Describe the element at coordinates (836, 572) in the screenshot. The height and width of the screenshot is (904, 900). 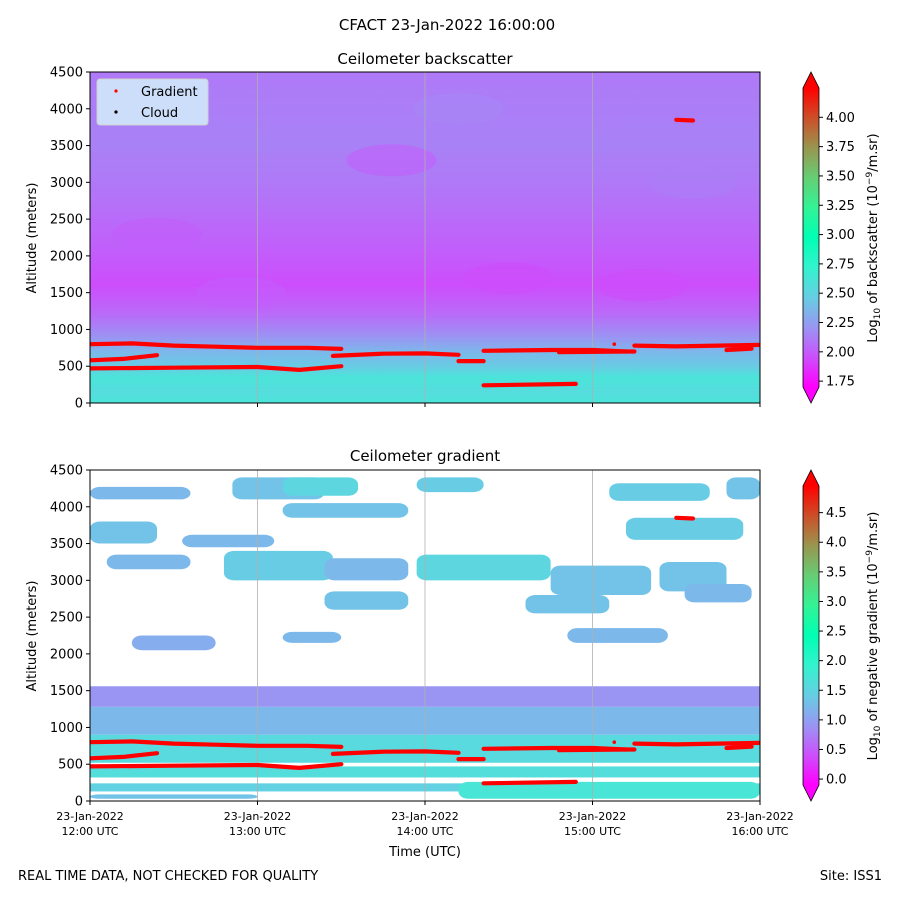
I see `colorbar-tick-label: 3.5` at that location.